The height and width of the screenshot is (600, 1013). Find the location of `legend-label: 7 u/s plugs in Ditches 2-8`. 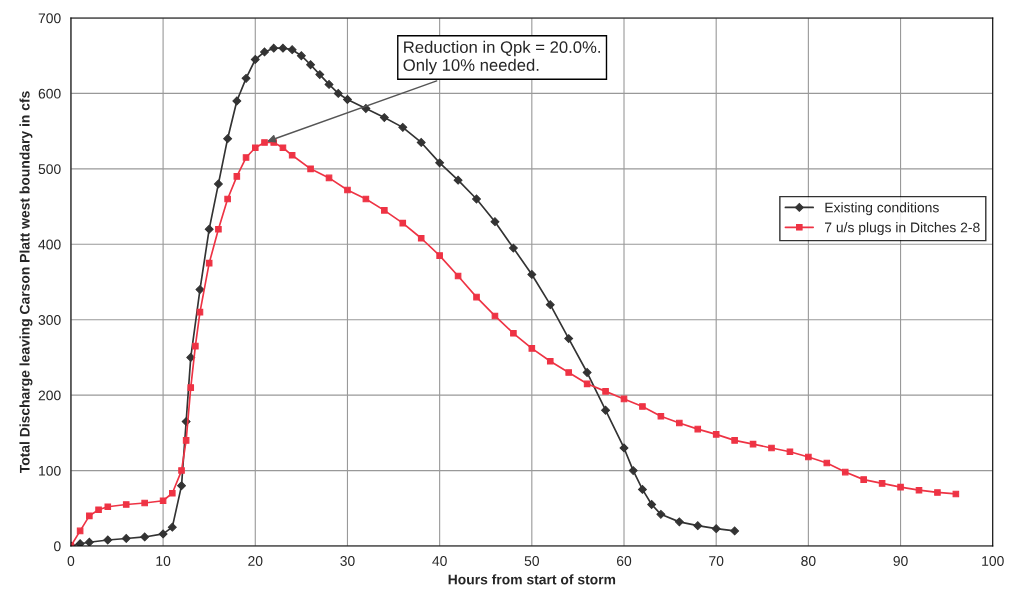

legend-label: 7 u/s plugs in Ditches 2-8 is located at coordinates (902, 229).